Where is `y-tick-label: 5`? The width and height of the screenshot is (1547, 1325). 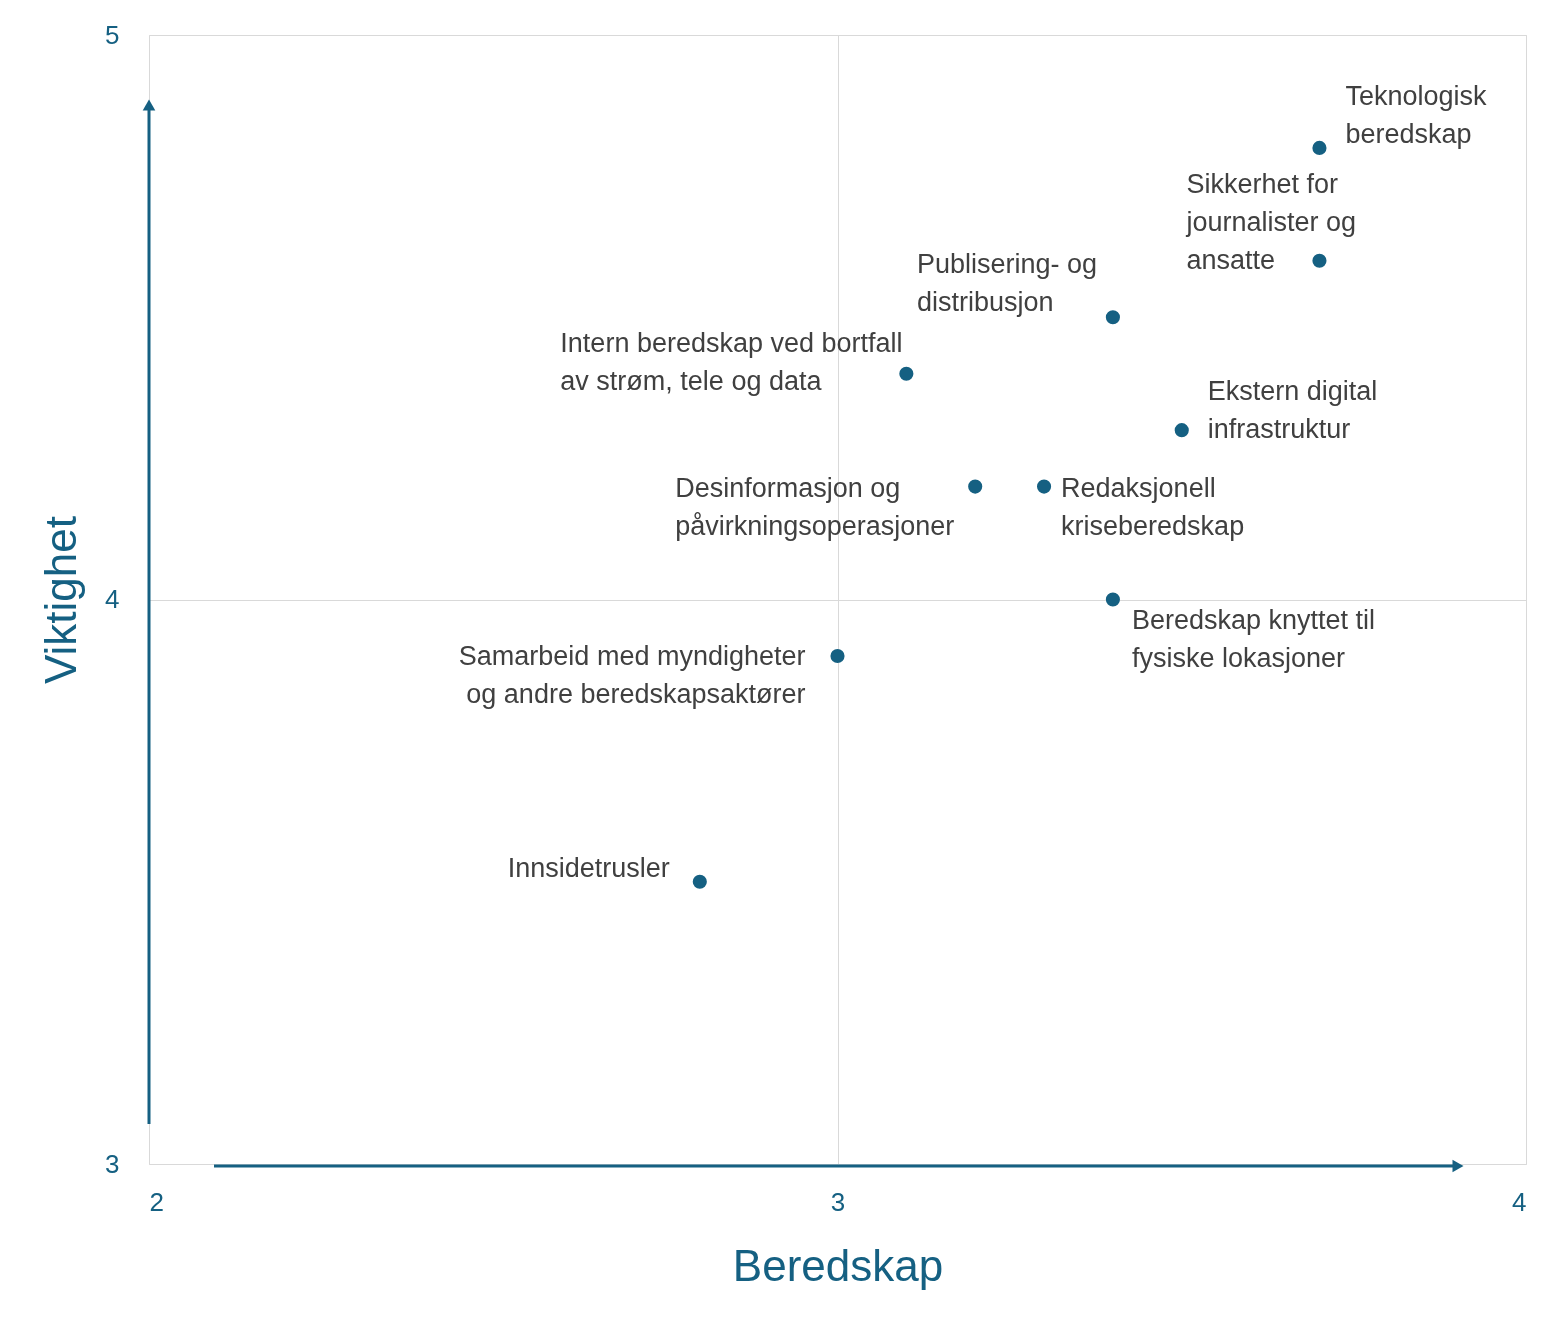 y-tick-label: 5 is located at coordinates (112, 34).